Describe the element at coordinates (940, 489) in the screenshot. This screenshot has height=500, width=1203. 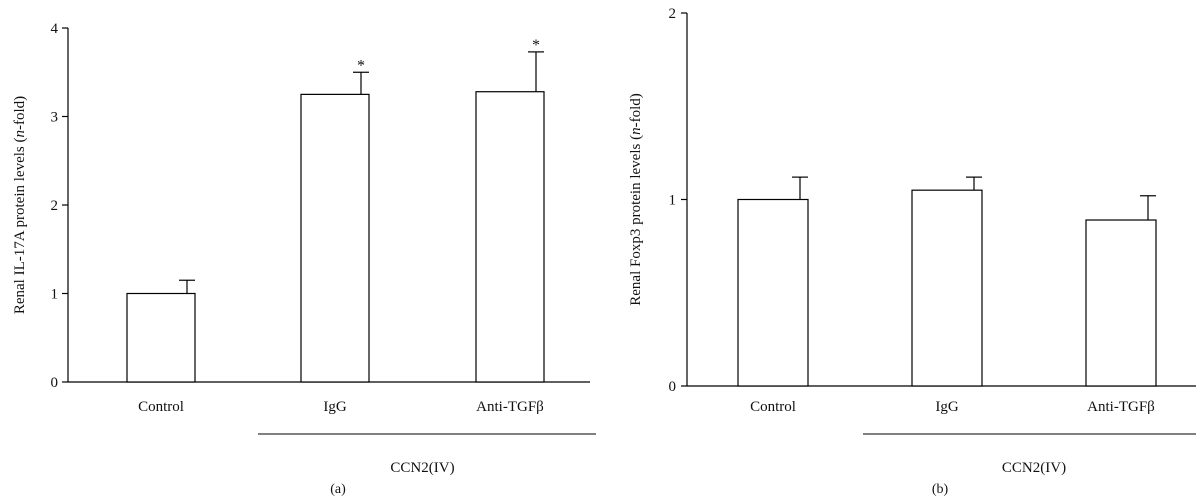
I see `panel-label: (b)` at that location.